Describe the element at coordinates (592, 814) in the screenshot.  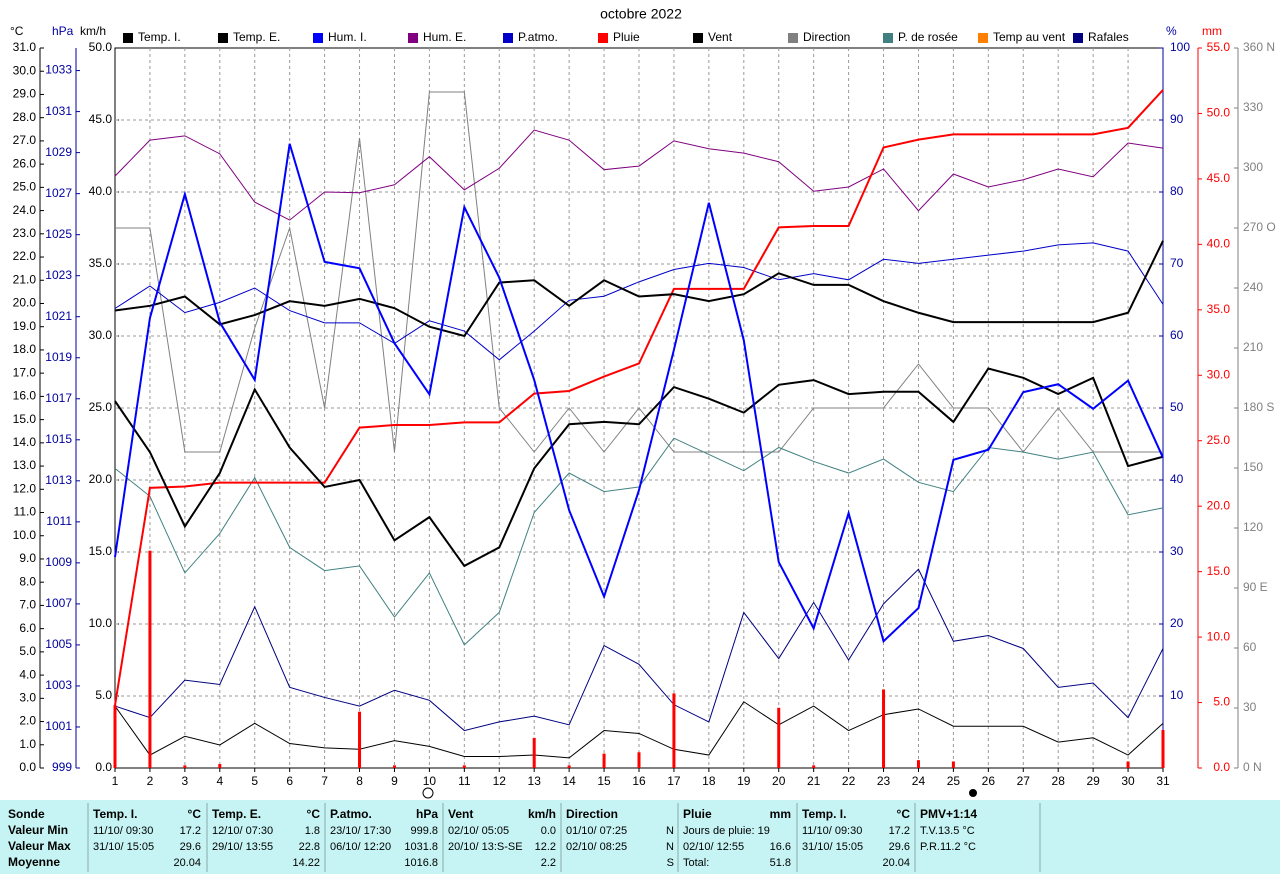
I see `panel-title: Direction` at that location.